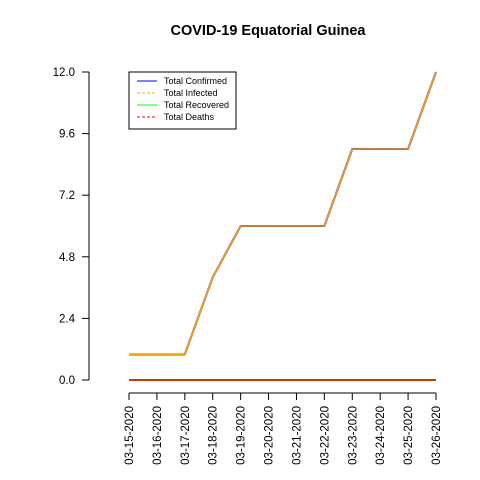 The height and width of the screenshot is (480, 480). Describe the element at coordinates (191, 93) in the screenshot. I see `legend-label: Total Infected` at that location.